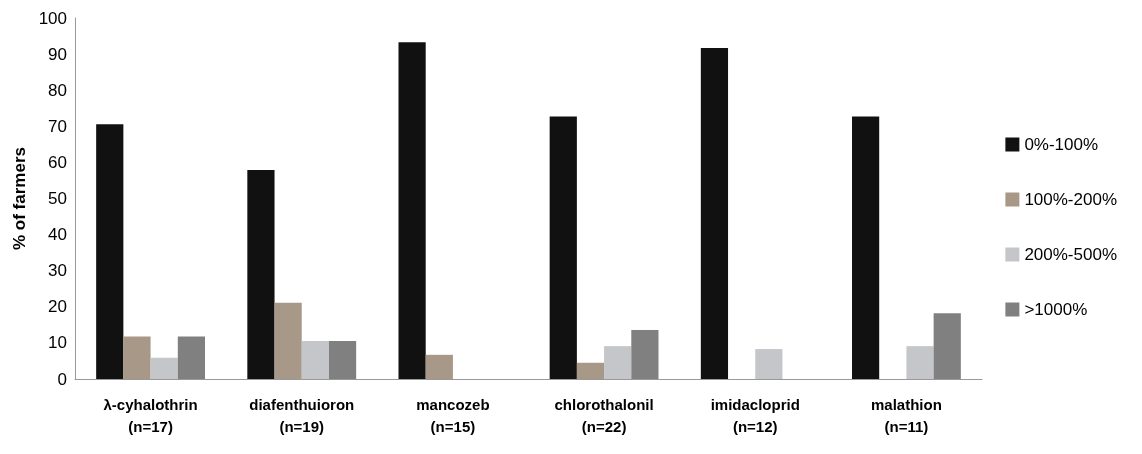 This screenshot has height=454, width=1142. What do you see at coordinates (57, 54) in the screenshot?
I see `y-tick-label: 90` at bounding box center [57, 54].